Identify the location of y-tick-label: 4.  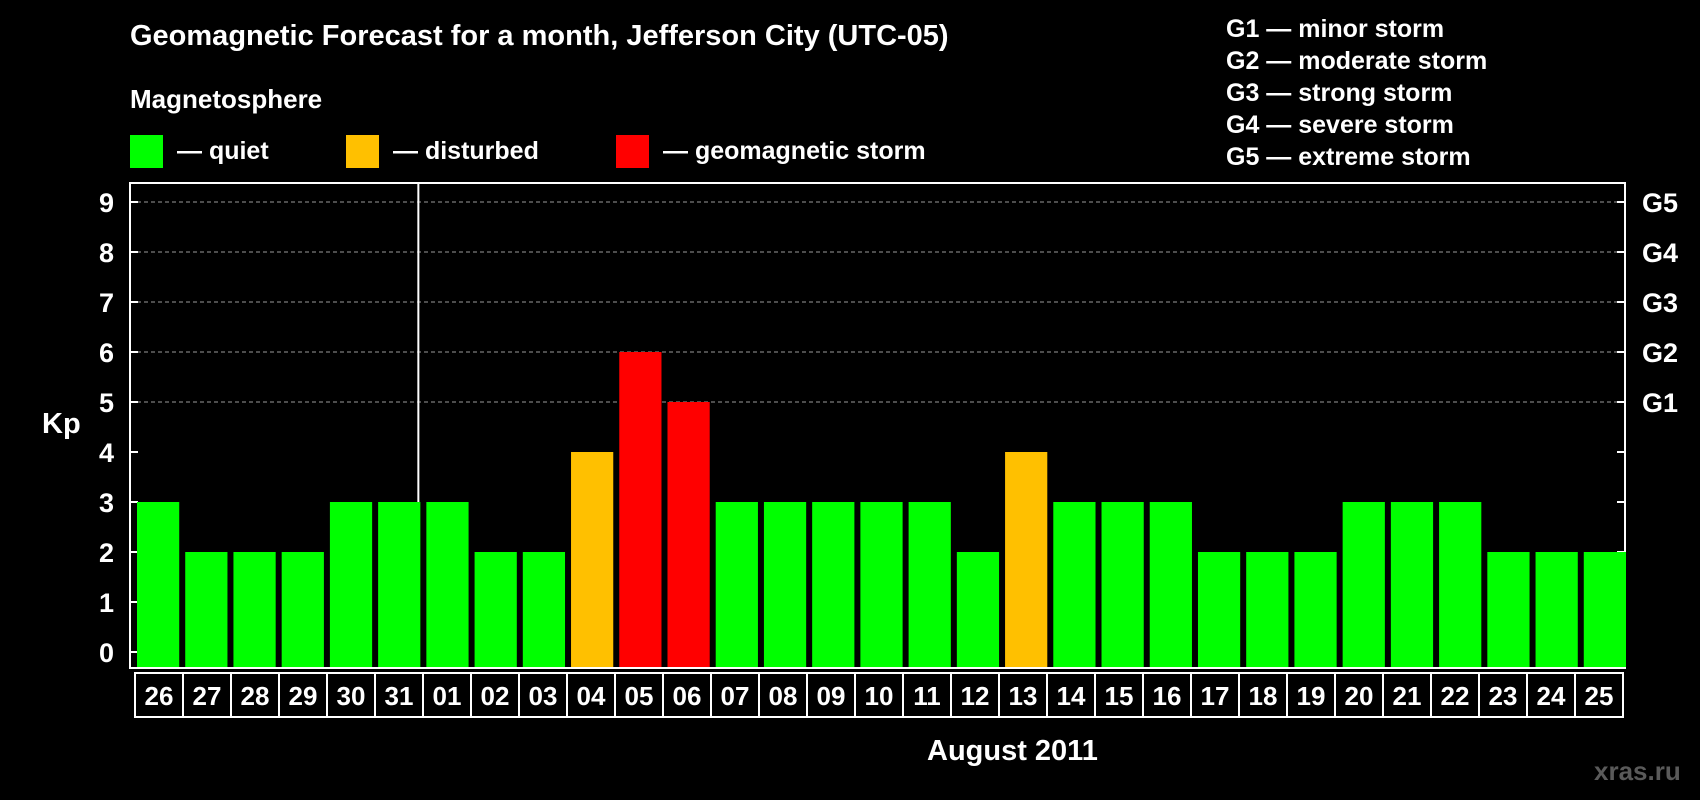
(106, 453).